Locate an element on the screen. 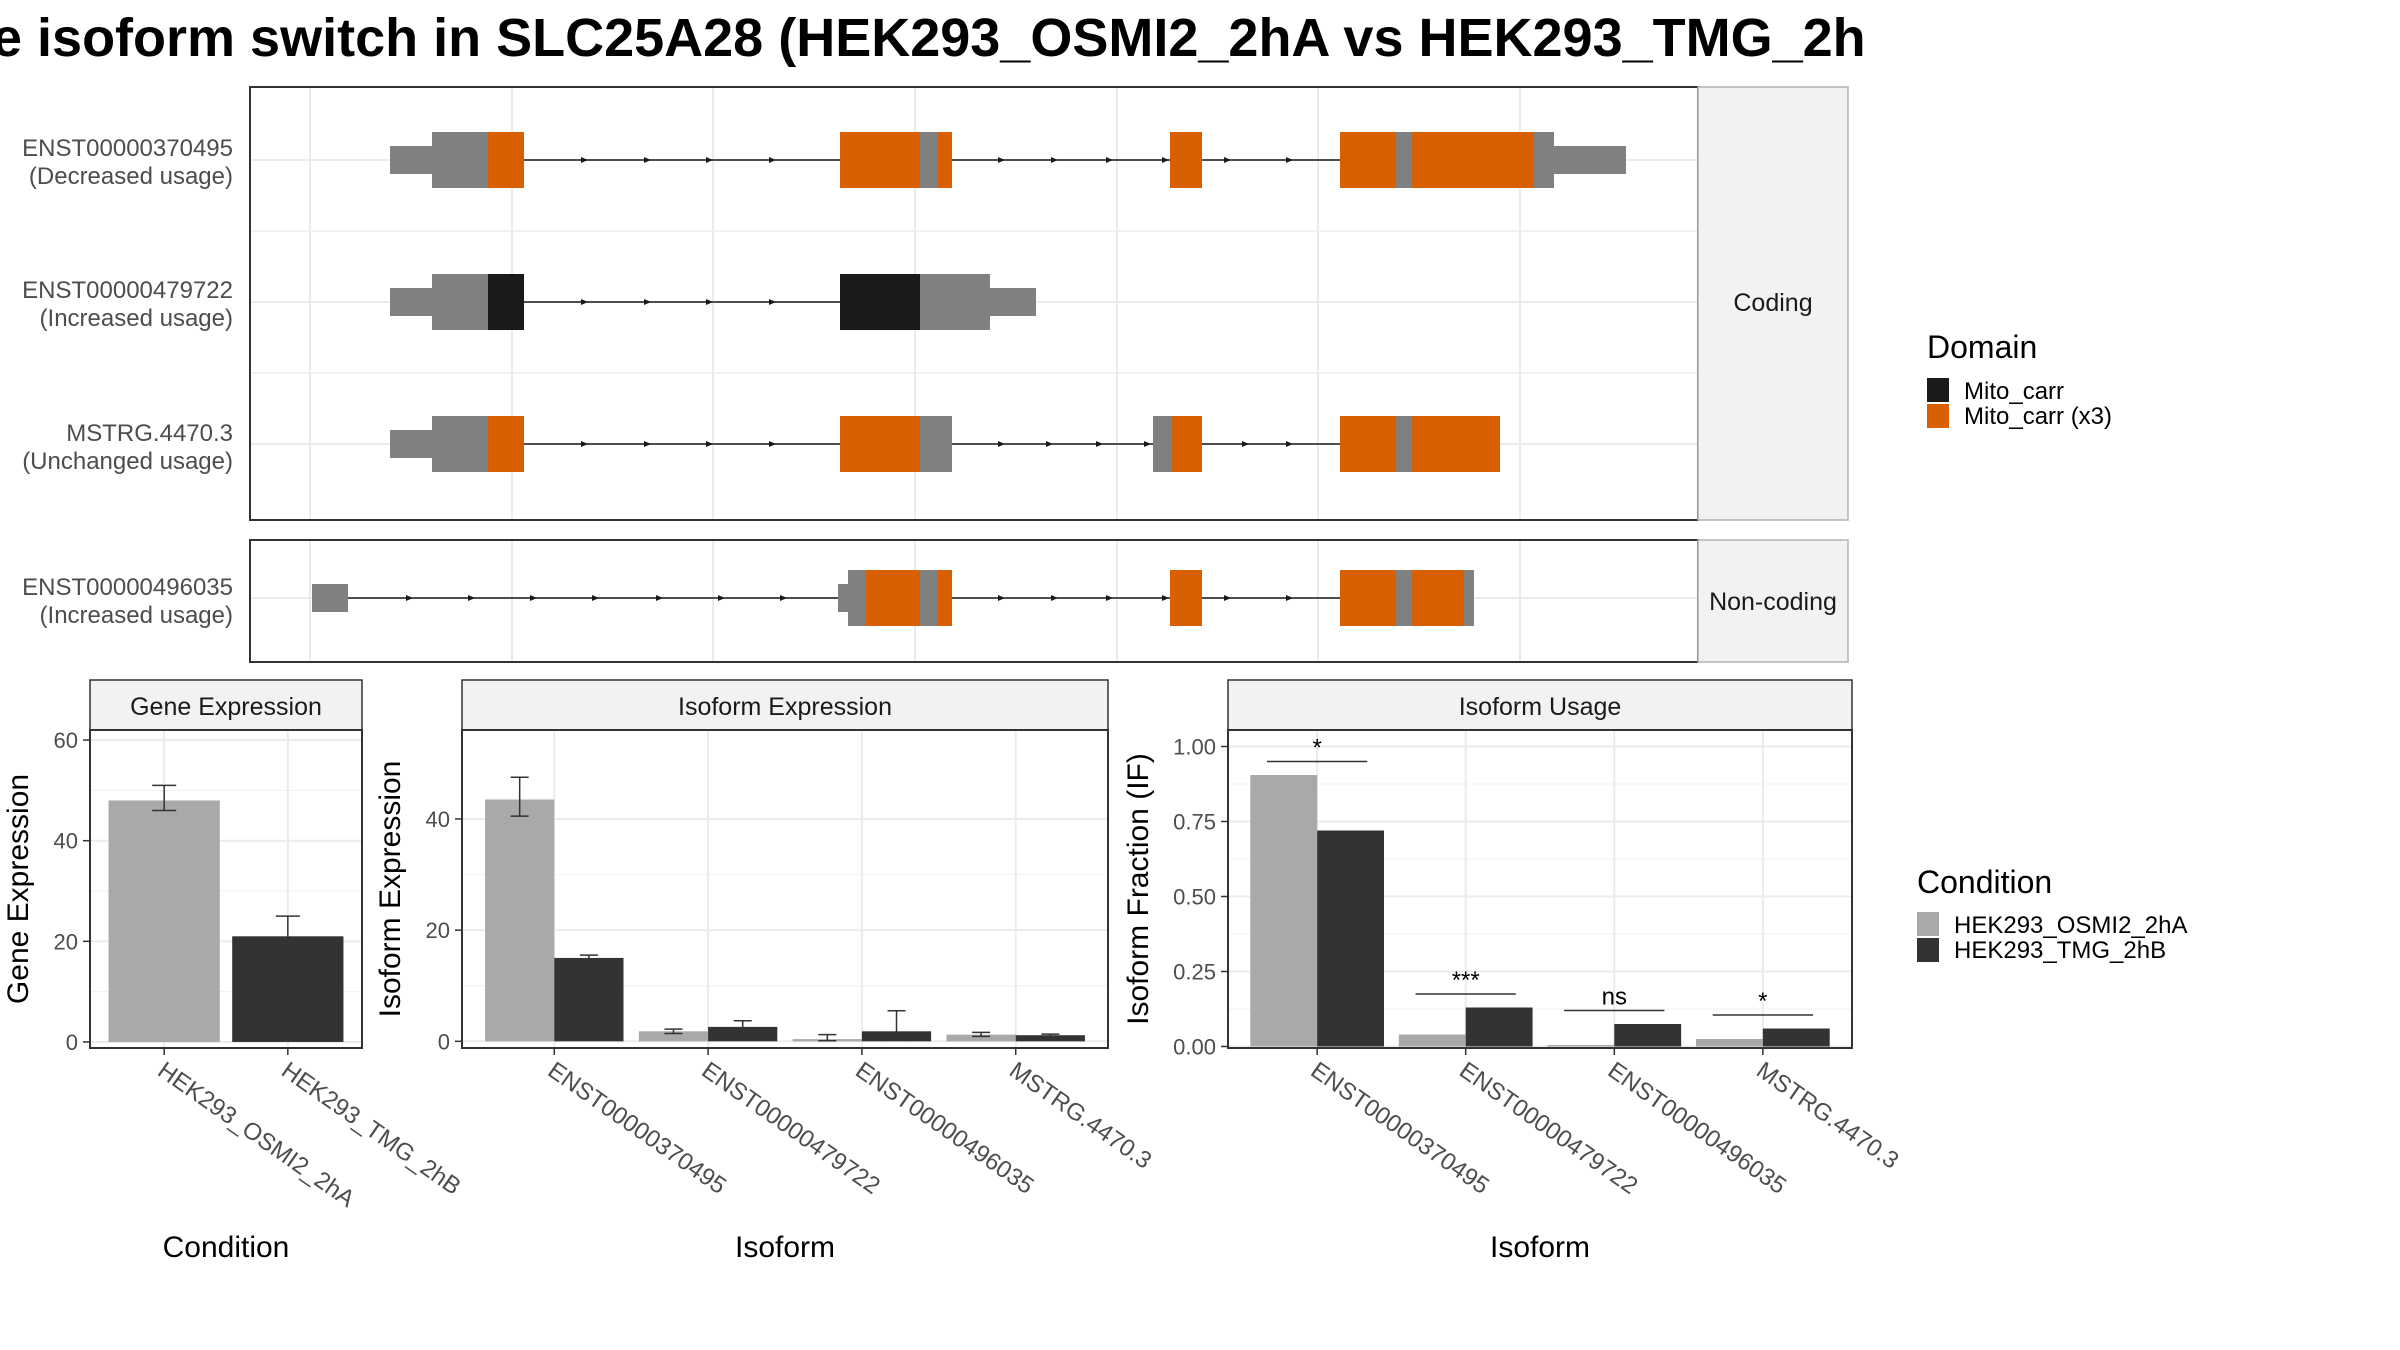 The image size is (2400, 1350). x-tick-label: HEK293_OSMI2_2hA is located at coordinates (256, 1135).